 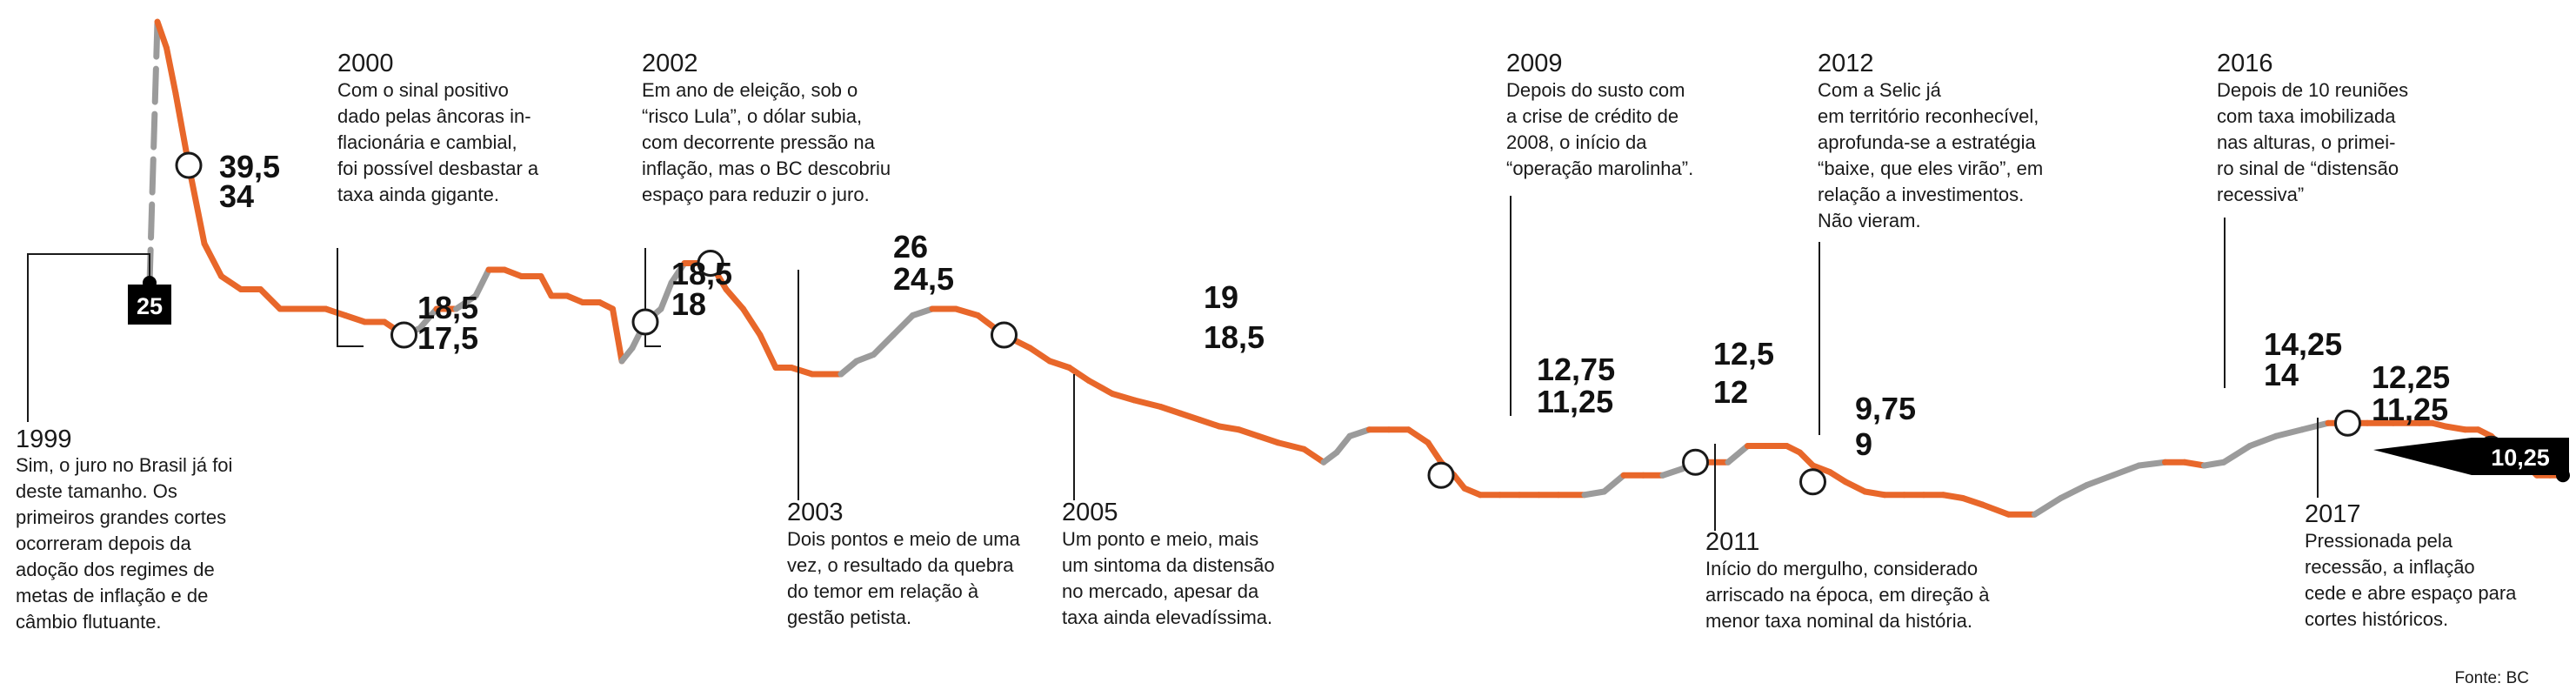 What do you see at coordinates (1234, 337) in the screenshot?
I see `value-label-4-bottom: 18,5` at bounding box center [1234, 337].